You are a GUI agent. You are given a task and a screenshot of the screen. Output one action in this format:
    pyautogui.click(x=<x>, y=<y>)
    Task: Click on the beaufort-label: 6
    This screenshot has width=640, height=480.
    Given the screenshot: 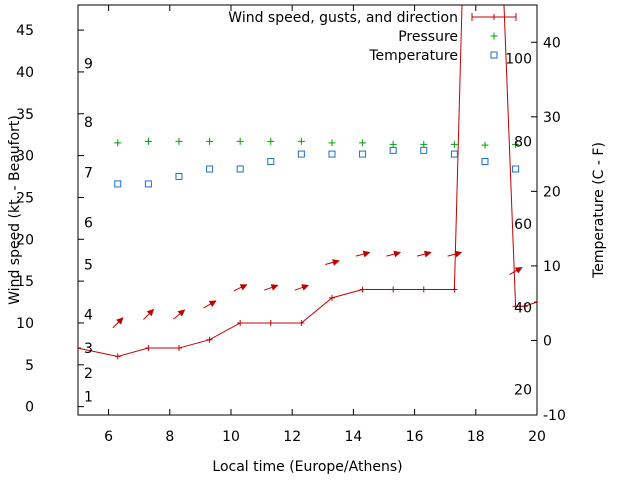 What is the action you would take?
    pyautogui.click(x=88, y=224)
    